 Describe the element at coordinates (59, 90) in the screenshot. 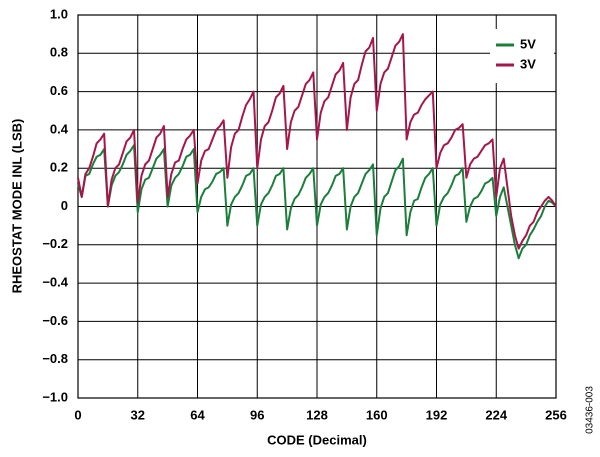

I see `y-tick-label: 0.6` at that location.